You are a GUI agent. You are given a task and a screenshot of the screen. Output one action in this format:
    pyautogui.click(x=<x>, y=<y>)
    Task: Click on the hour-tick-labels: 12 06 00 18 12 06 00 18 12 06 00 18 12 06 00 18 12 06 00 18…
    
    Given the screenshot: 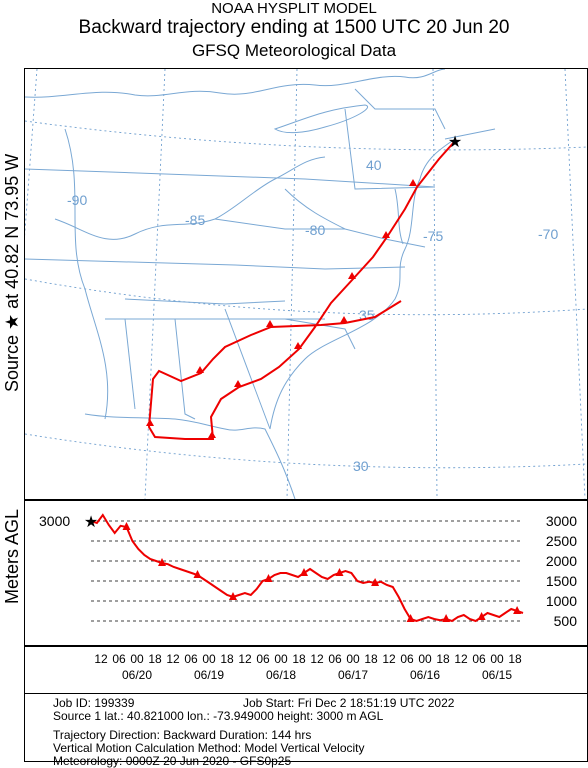 What is the action you would take?
    pyautogui.click(x=308, y=659)
    